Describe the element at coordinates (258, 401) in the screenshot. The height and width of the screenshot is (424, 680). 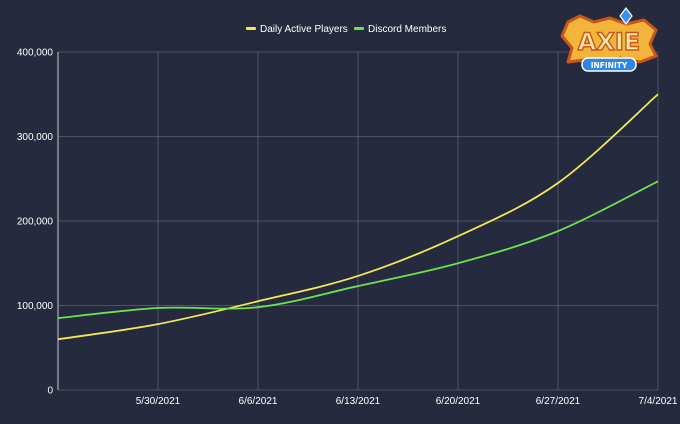
I see `x-tick-label: 6/6/2021` at that location.